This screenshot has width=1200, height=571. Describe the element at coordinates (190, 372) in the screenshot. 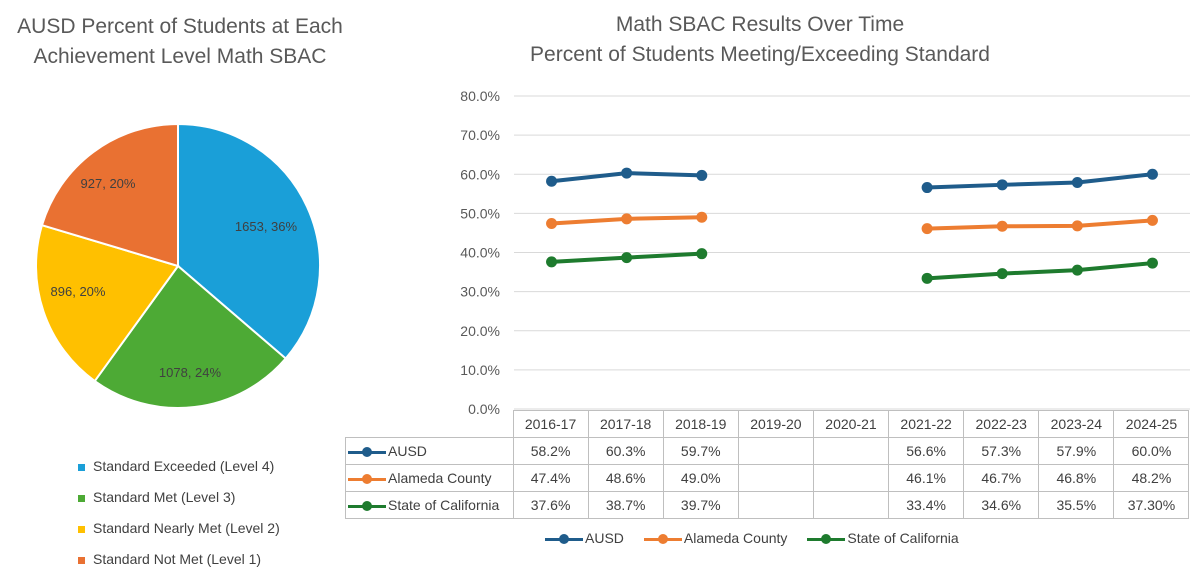

I see `pie-data-label: 1078, 24%` at that location.